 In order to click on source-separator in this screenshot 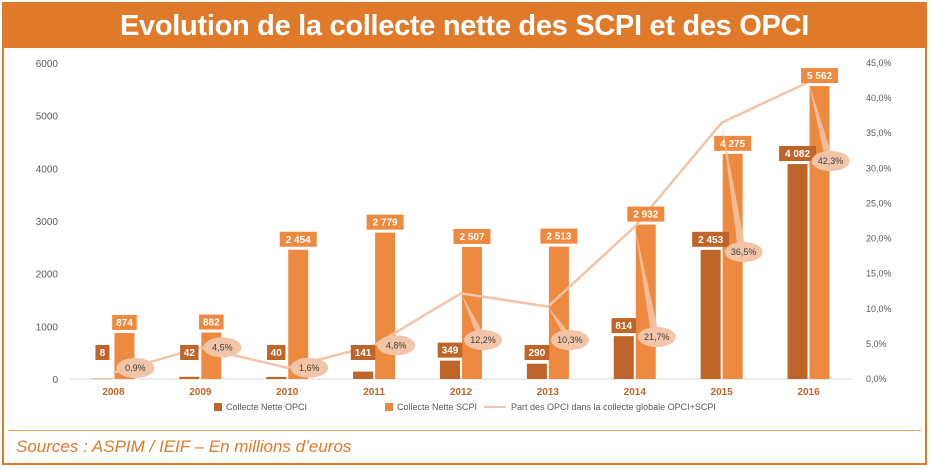, I will do `click(464, 430)`.